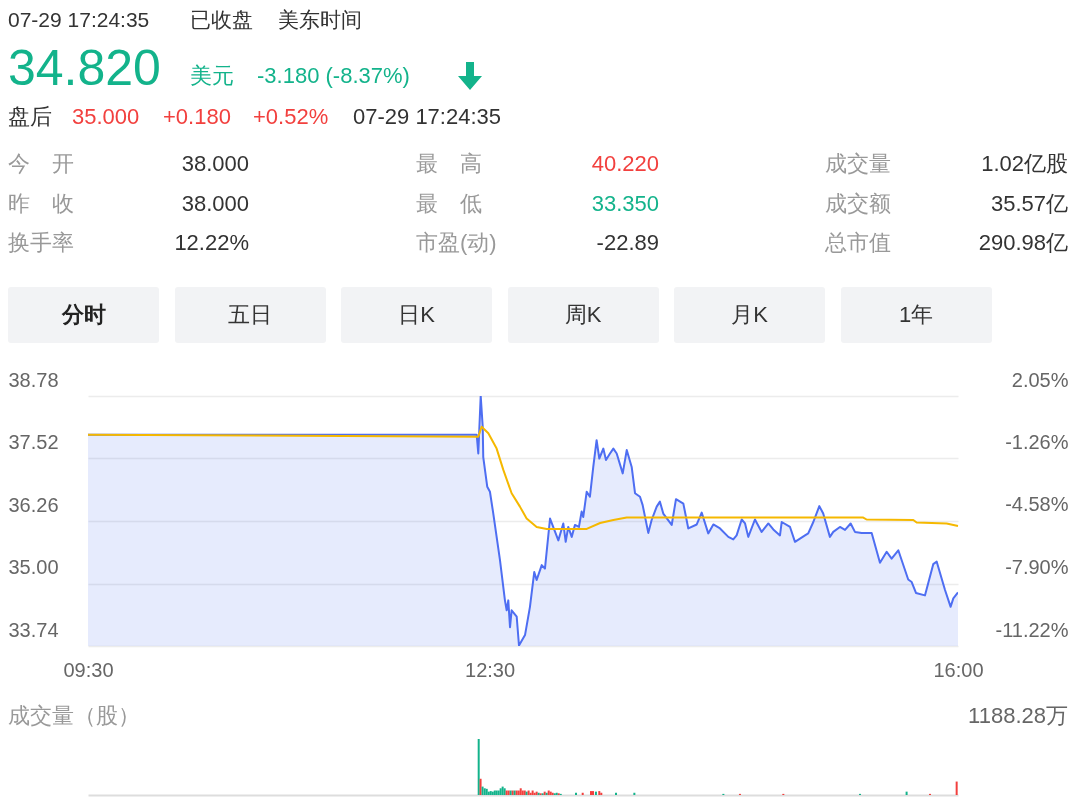 This screenshot has height=811, width=1080. Describe the element at coordinates (320, 20) in the screenshot. I see `text: 美东时间` at that location.